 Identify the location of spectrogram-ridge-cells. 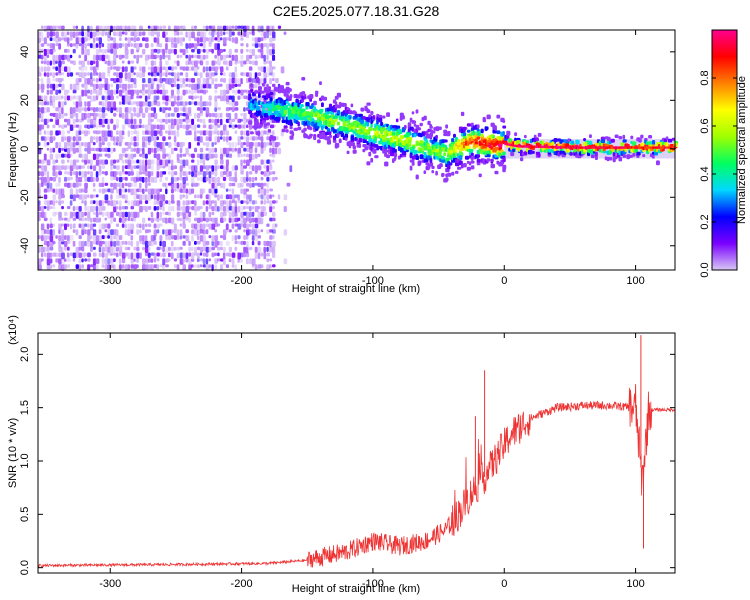
(463, 129).